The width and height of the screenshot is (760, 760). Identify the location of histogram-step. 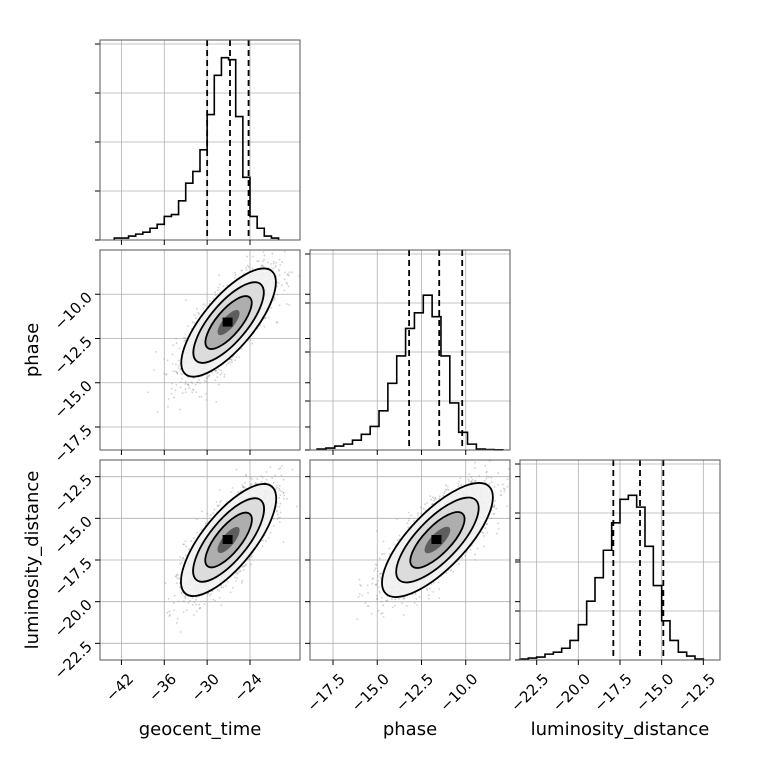
(410, 372).